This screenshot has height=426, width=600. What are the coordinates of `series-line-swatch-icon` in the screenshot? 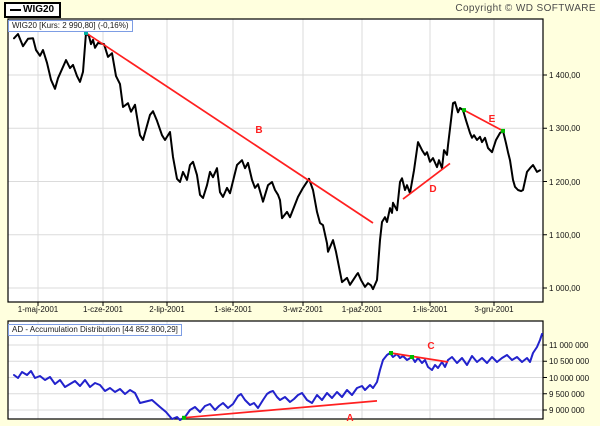 It's located at (15, 10).